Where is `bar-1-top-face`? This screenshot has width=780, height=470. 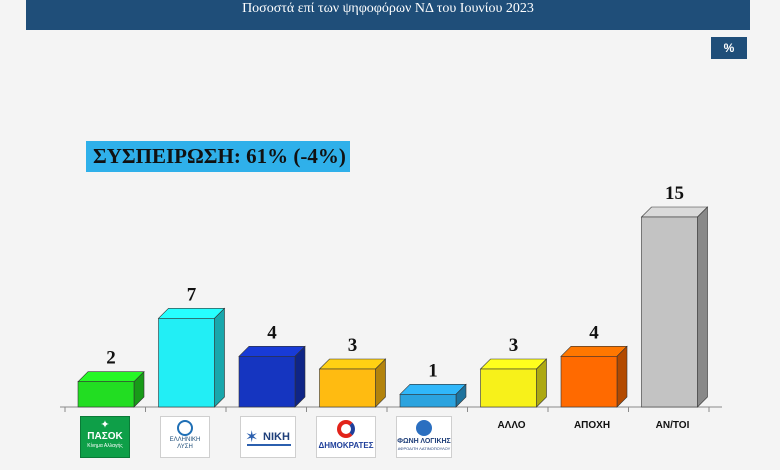
bar-1-top-face is located at coordinates (111, 376).